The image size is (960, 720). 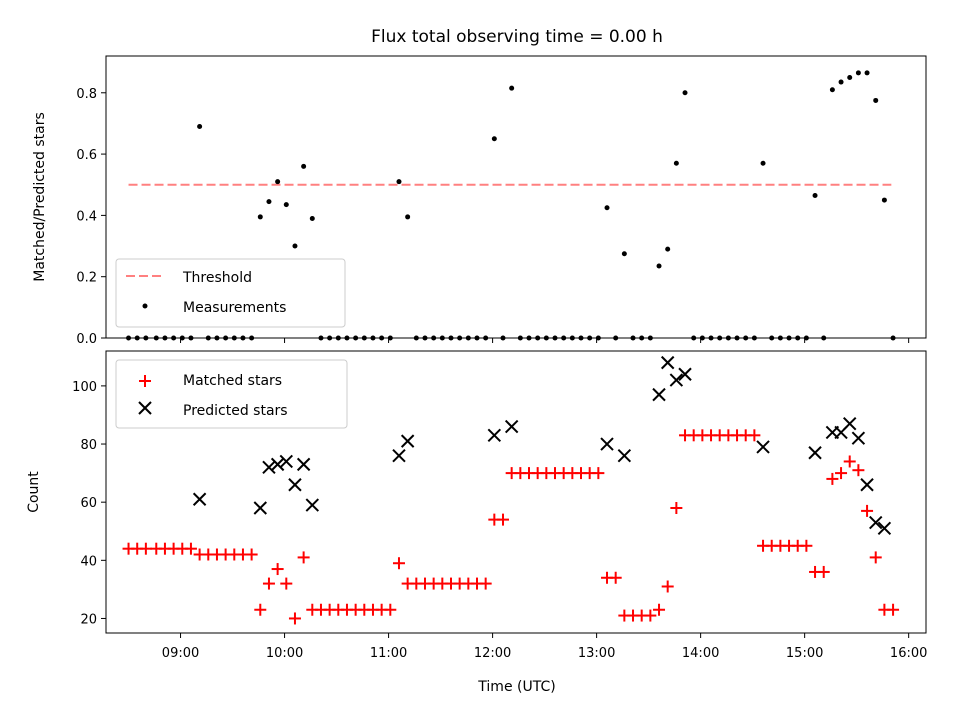 I want to click on top-y-tick-label: 0.4, so click(x=86, y=216).